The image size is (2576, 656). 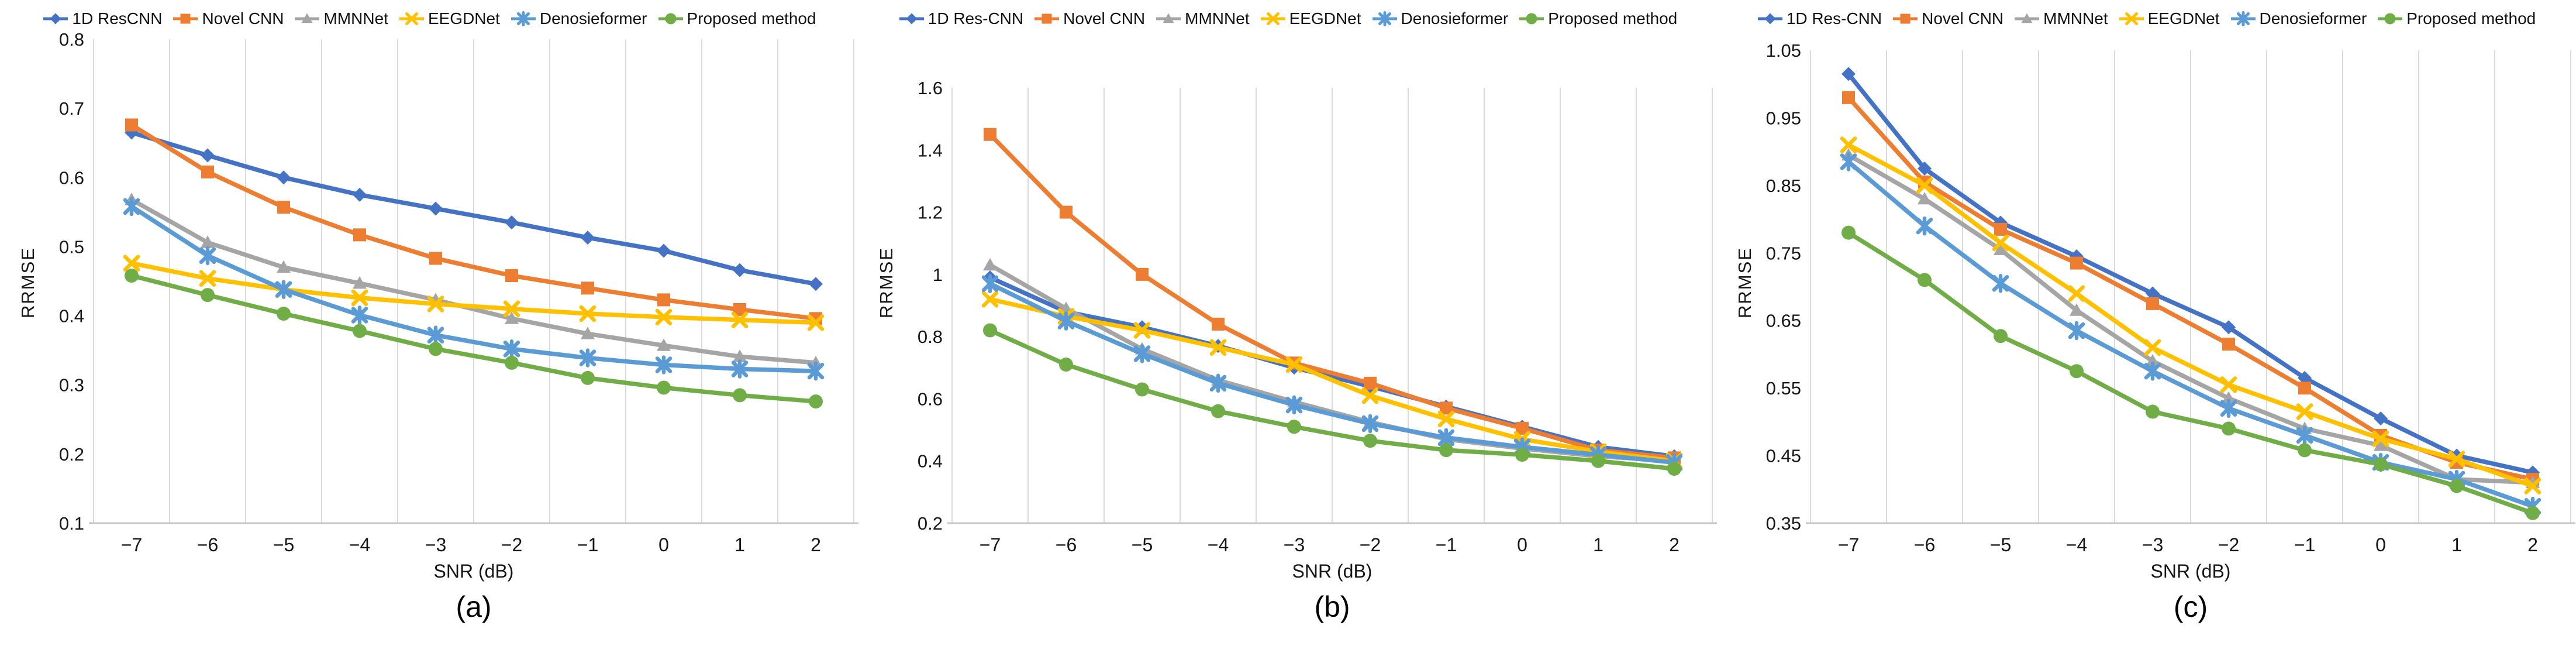 What do you see at coordinates (1783, 456) in the screenshot?
I see `y-tick-label: 0.45` at bounding box center [1783, 456].